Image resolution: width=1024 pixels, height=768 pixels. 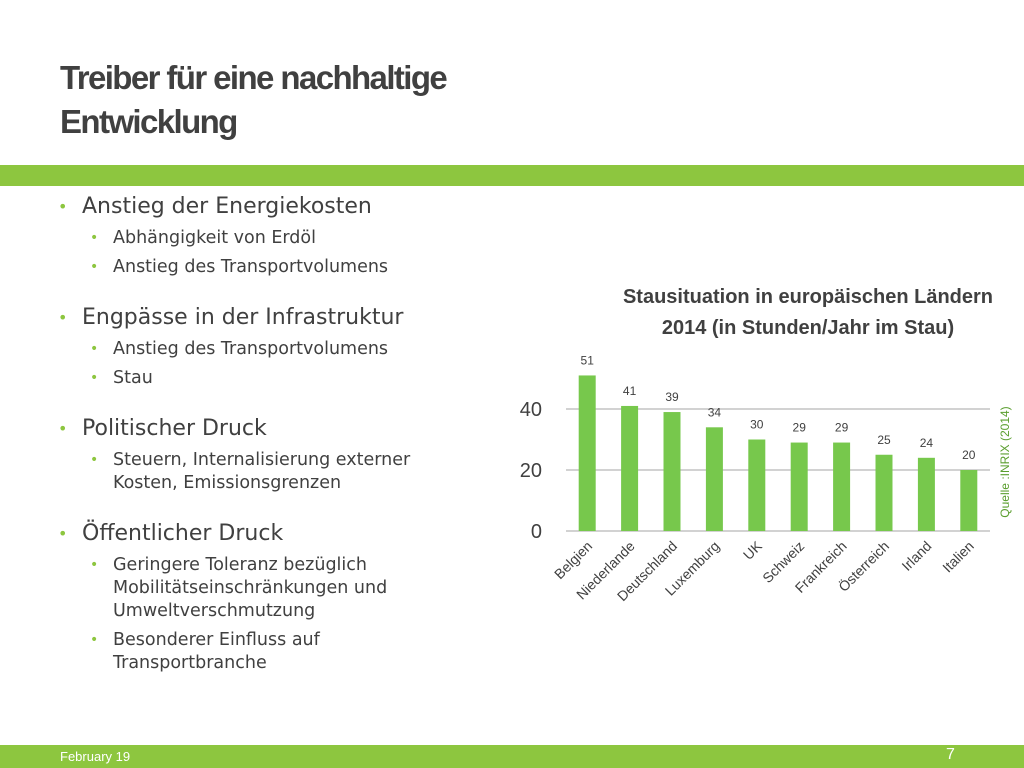 What do you see at coordinates (1005, 461) in the screenshot?
I see `source-note: Quelle :INRIX (2014)` at bounding box center [1005, 461].